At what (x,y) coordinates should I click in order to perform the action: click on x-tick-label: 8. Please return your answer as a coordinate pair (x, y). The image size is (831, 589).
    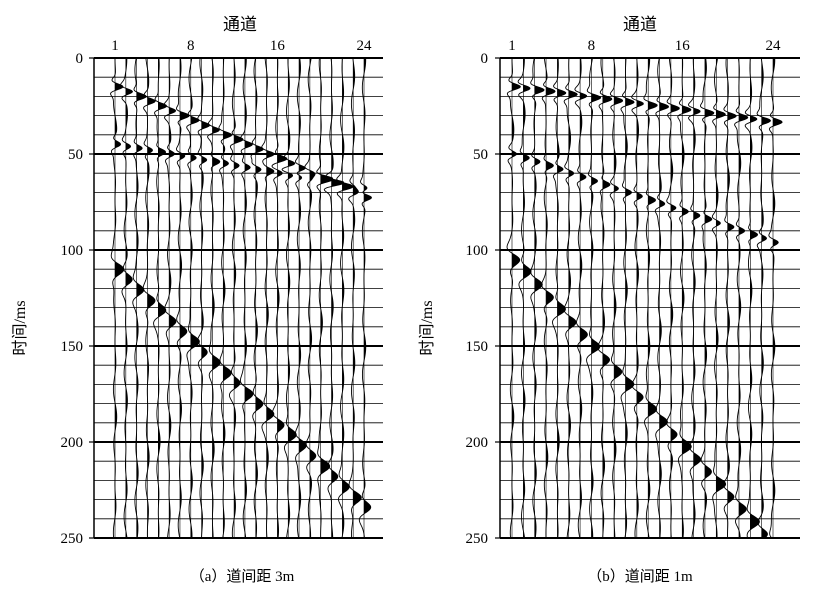
    Looking at the image, I should click on (592, 46).